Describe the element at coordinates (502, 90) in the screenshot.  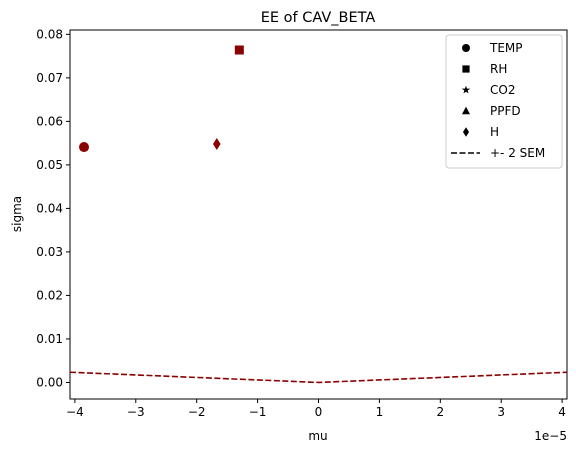
I see `legend-label: CO2` at that location.